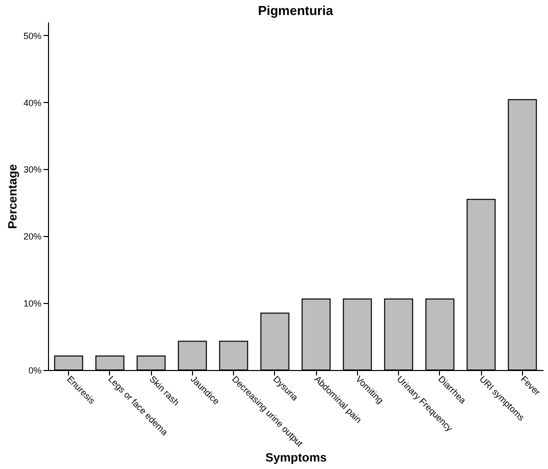  Describe the element at coordinates (32, 169) in the screenshot. I see `y-tick-label: 30%` at that location.